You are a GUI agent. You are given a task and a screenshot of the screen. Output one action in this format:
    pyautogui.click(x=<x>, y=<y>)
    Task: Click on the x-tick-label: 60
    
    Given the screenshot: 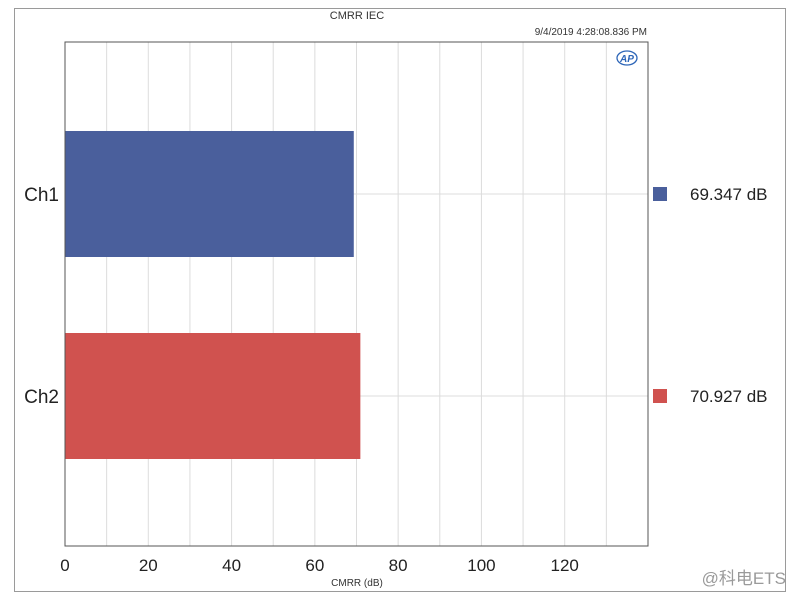 What is the action you would take?
    pyautogui.click(x=314, y=565)
    